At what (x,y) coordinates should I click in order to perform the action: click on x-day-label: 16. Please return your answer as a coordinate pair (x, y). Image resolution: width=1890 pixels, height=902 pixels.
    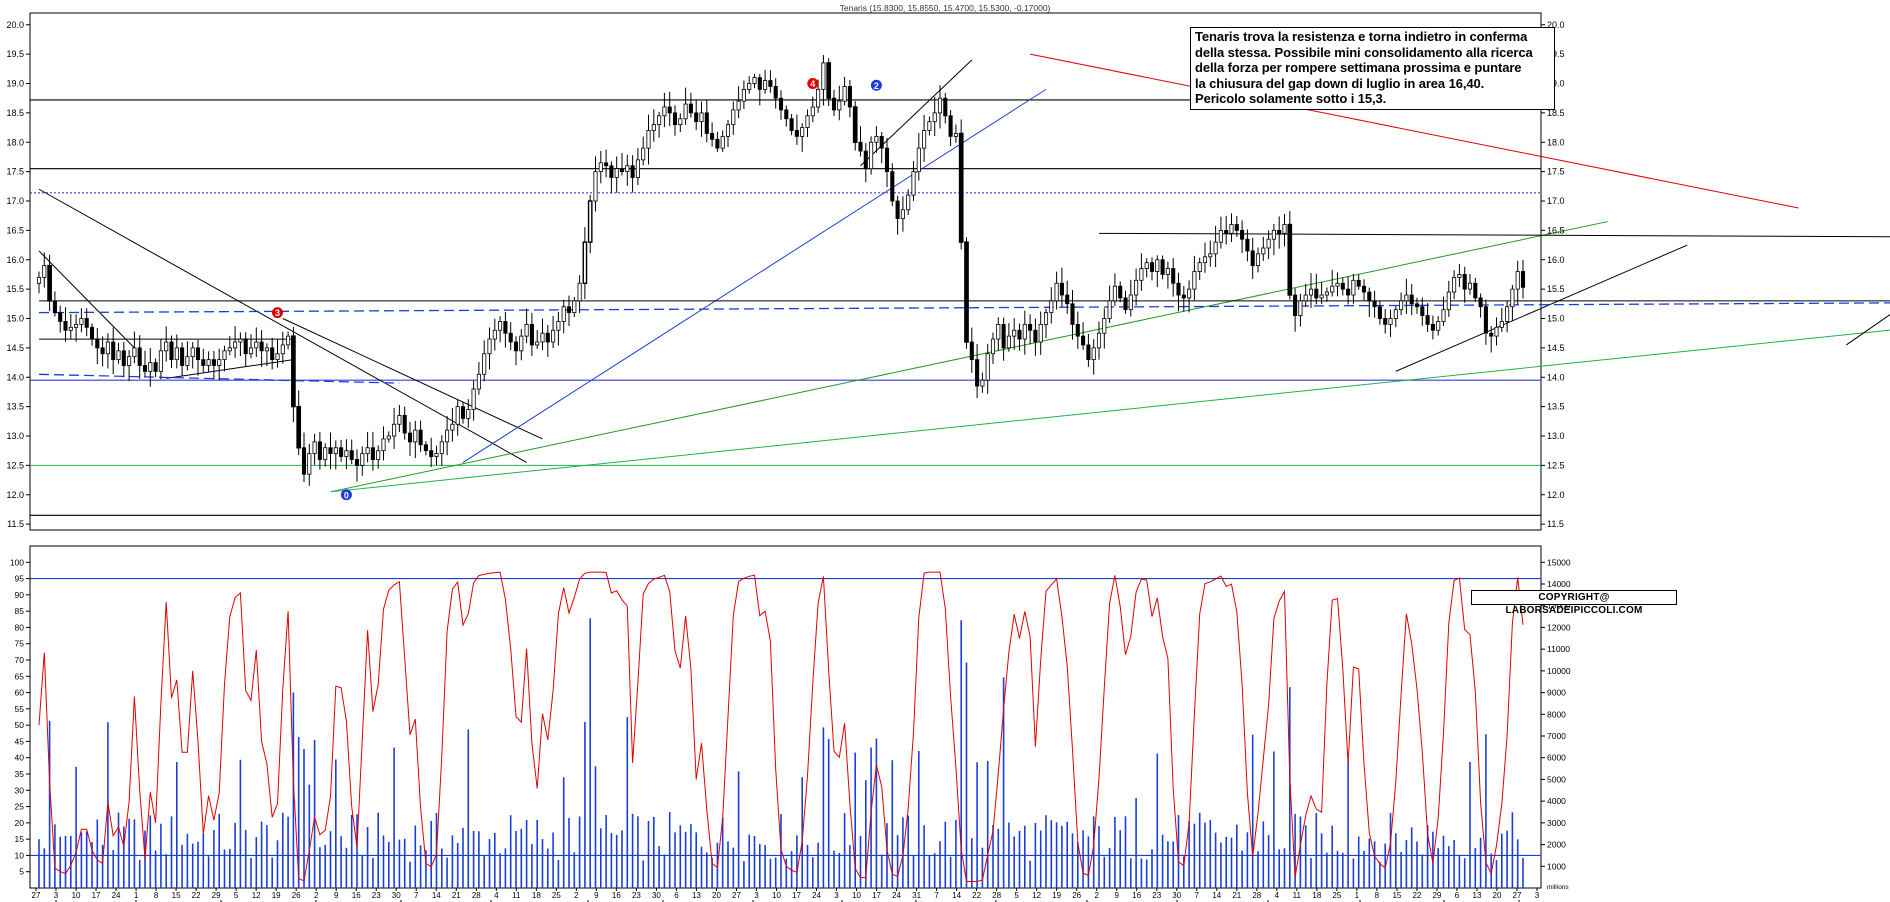
    Looking at the image, I should click on (356, 895).